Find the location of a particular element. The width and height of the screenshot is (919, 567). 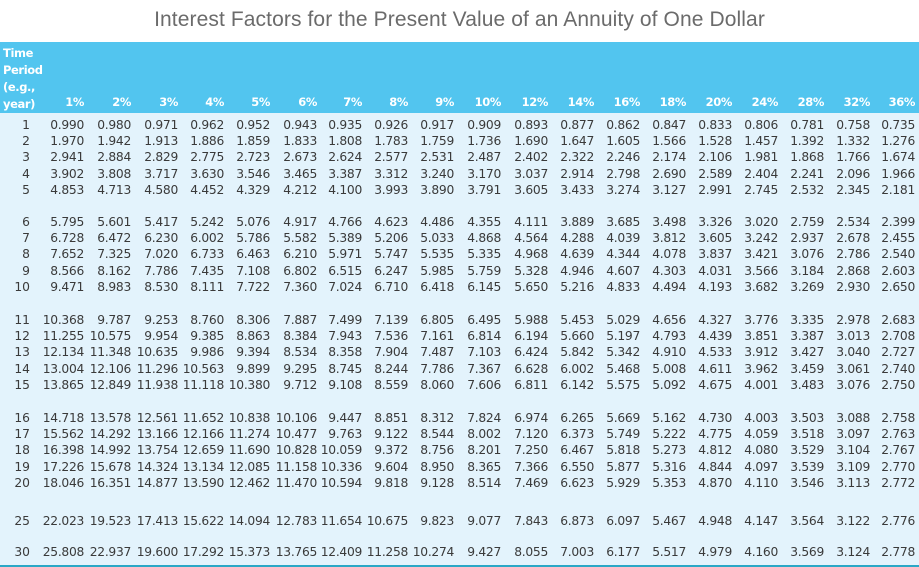

factor-cell: 2.345 is located at coordinates (853, 189).